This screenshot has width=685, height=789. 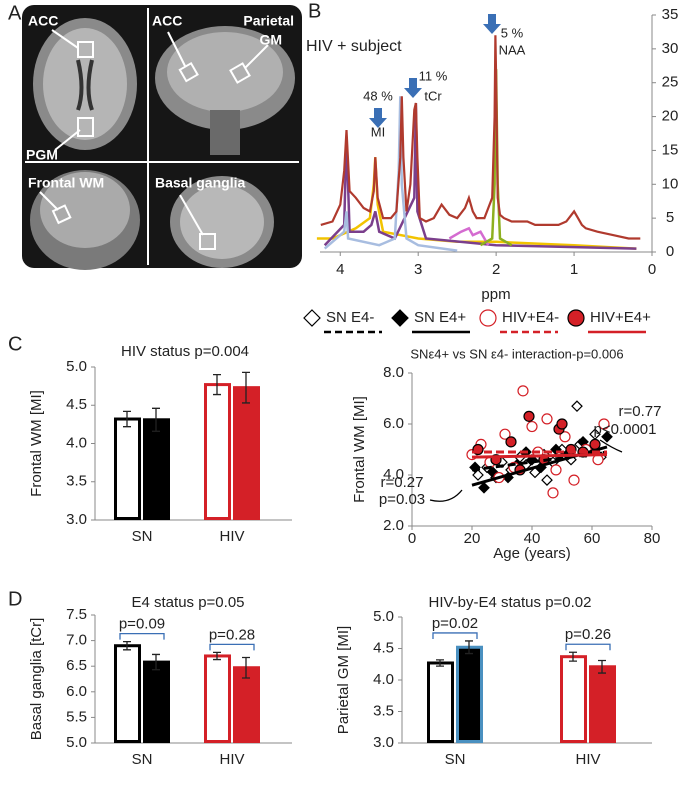 I want to click on title: E4 status p=0.05, so click(x=188, y=602).